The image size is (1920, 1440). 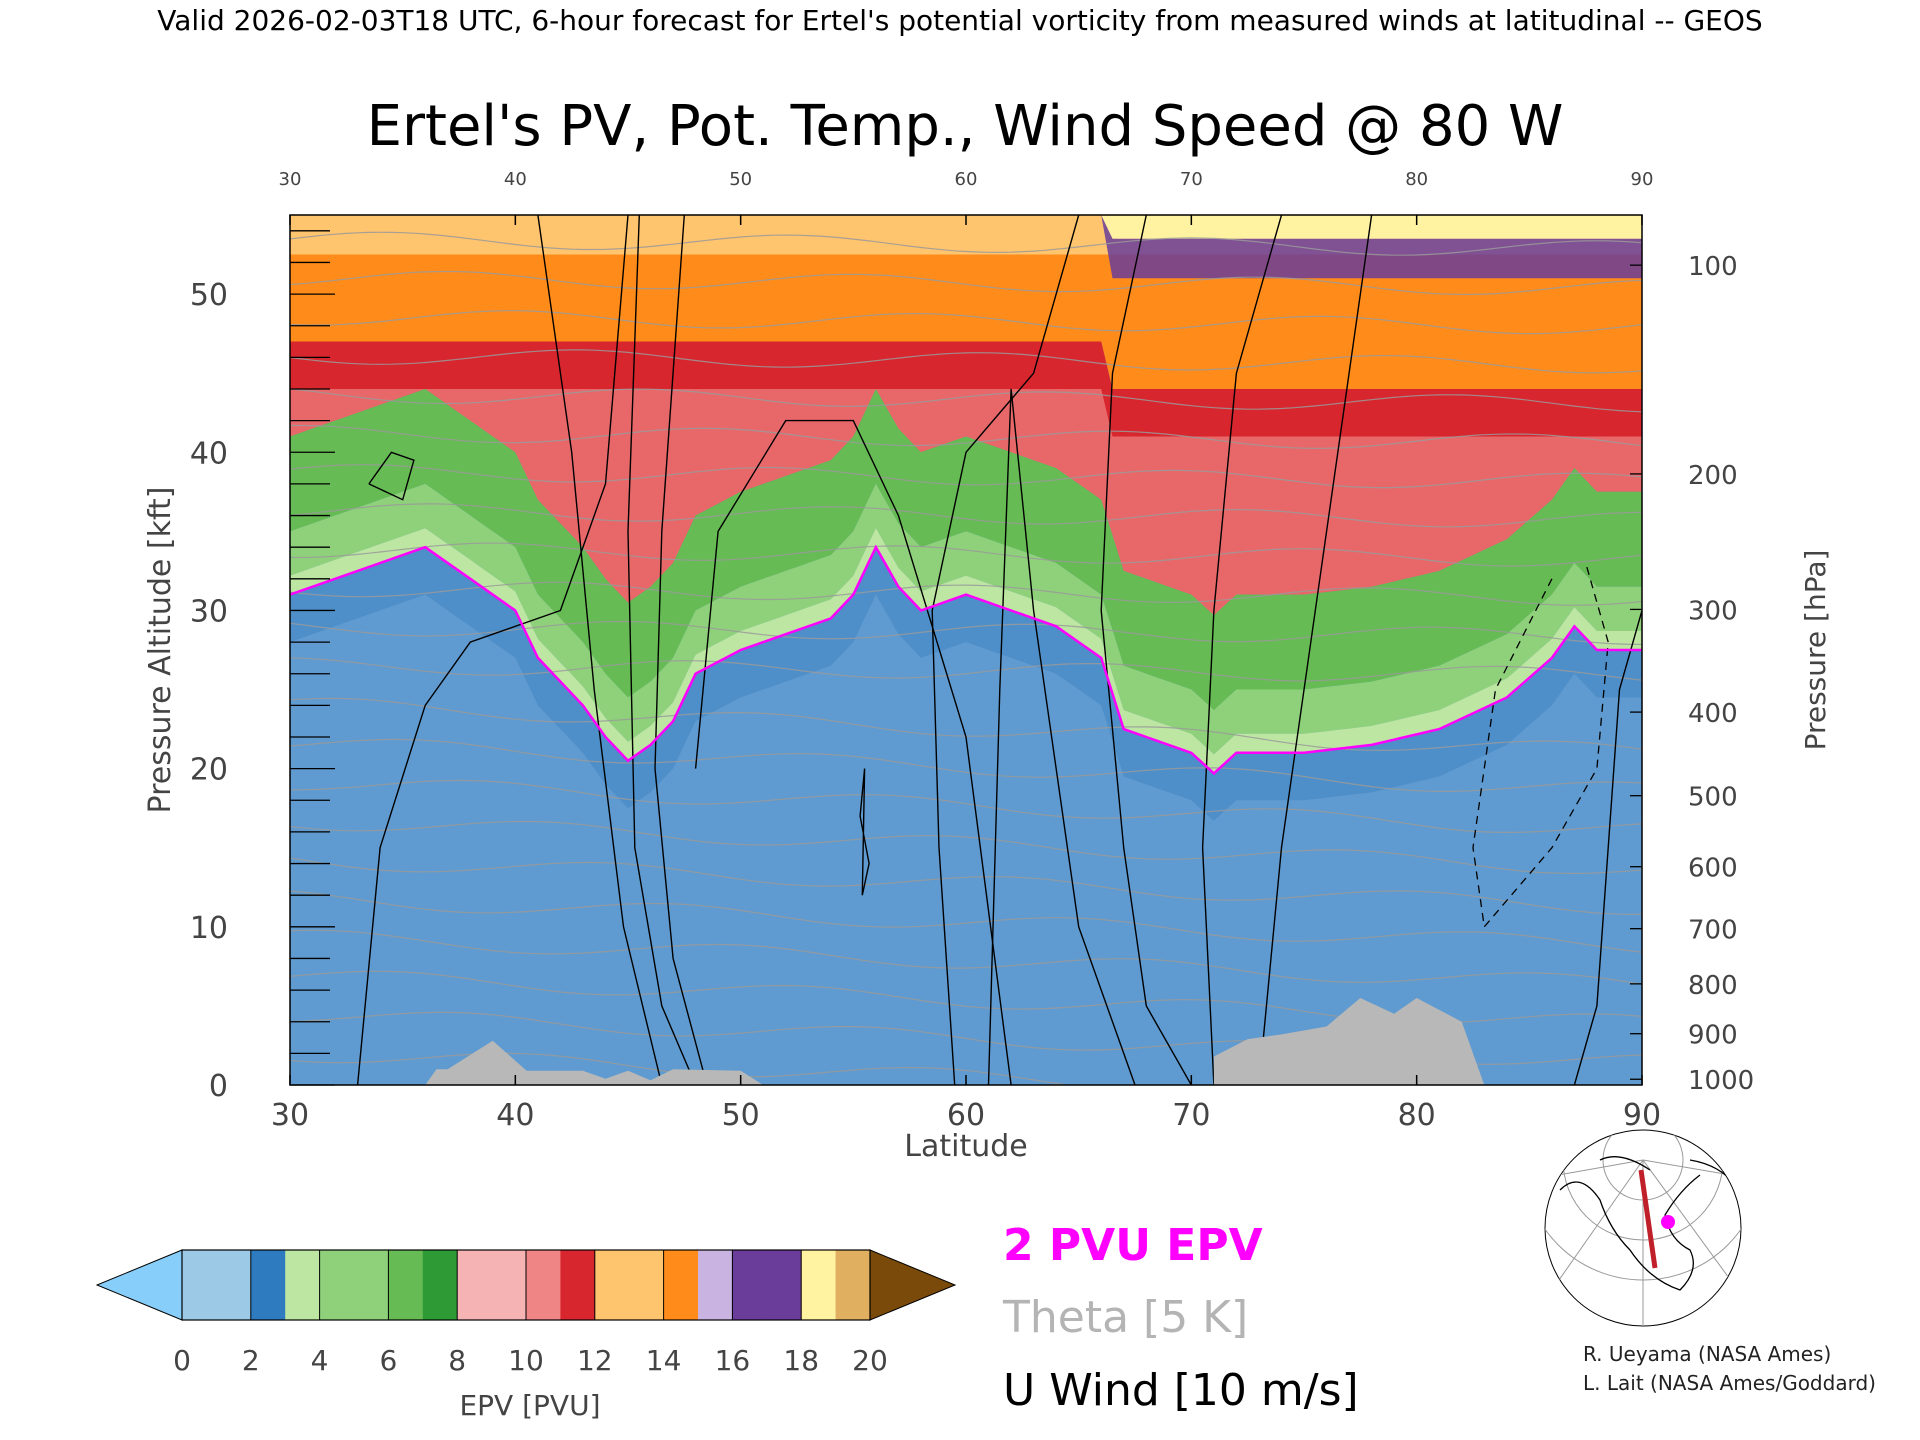 I want to click on y-tick-label: 30, so click(x=209, y=611).